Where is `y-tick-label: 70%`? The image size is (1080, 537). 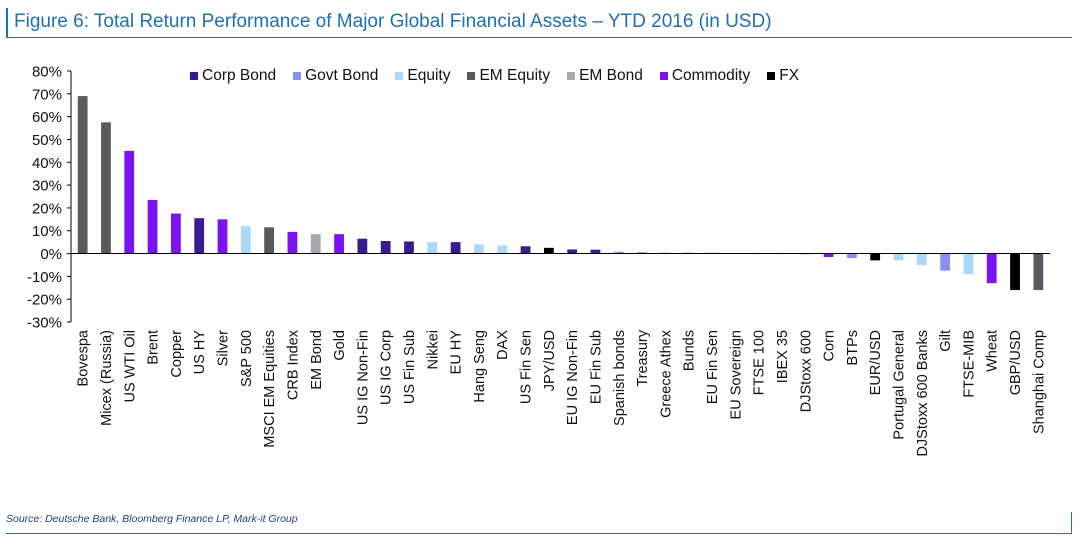
y-tick-label: 70% is located at coordinates (47, 94).